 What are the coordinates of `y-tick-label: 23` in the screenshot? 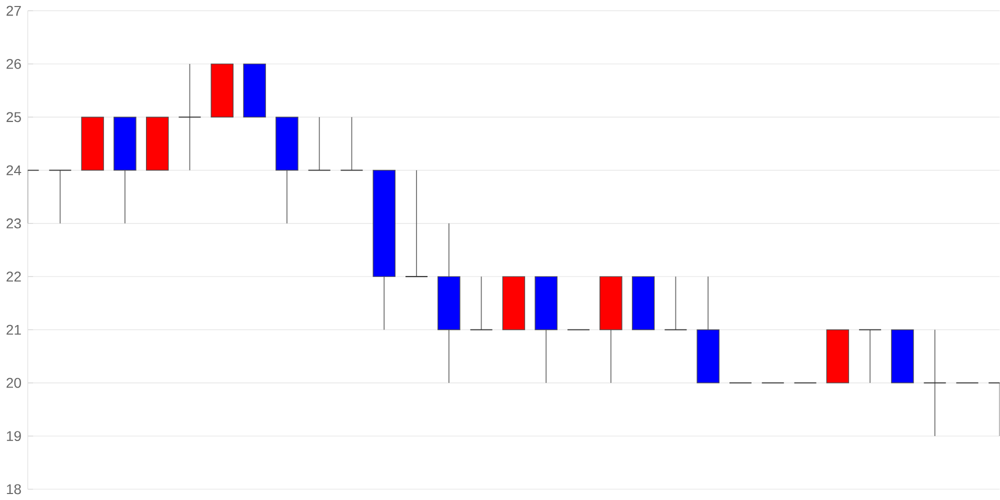 It's located at (13, 223).